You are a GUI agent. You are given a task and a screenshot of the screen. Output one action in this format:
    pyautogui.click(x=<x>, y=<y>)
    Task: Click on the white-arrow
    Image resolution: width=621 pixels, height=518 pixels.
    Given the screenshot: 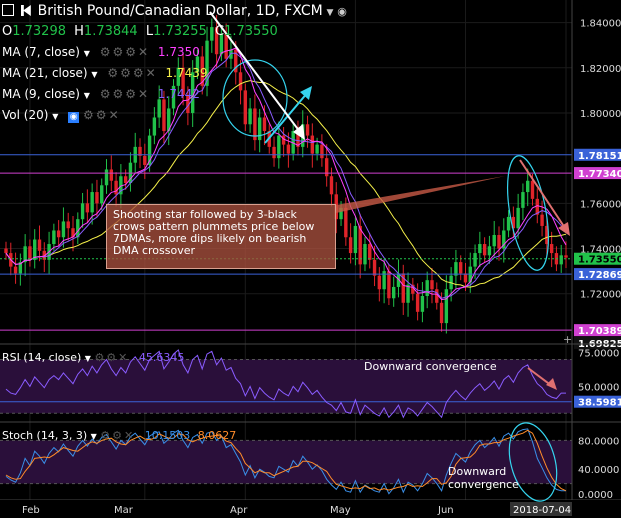 What is the action you would take?
    pyautogui.click(x=255, y=72)
    